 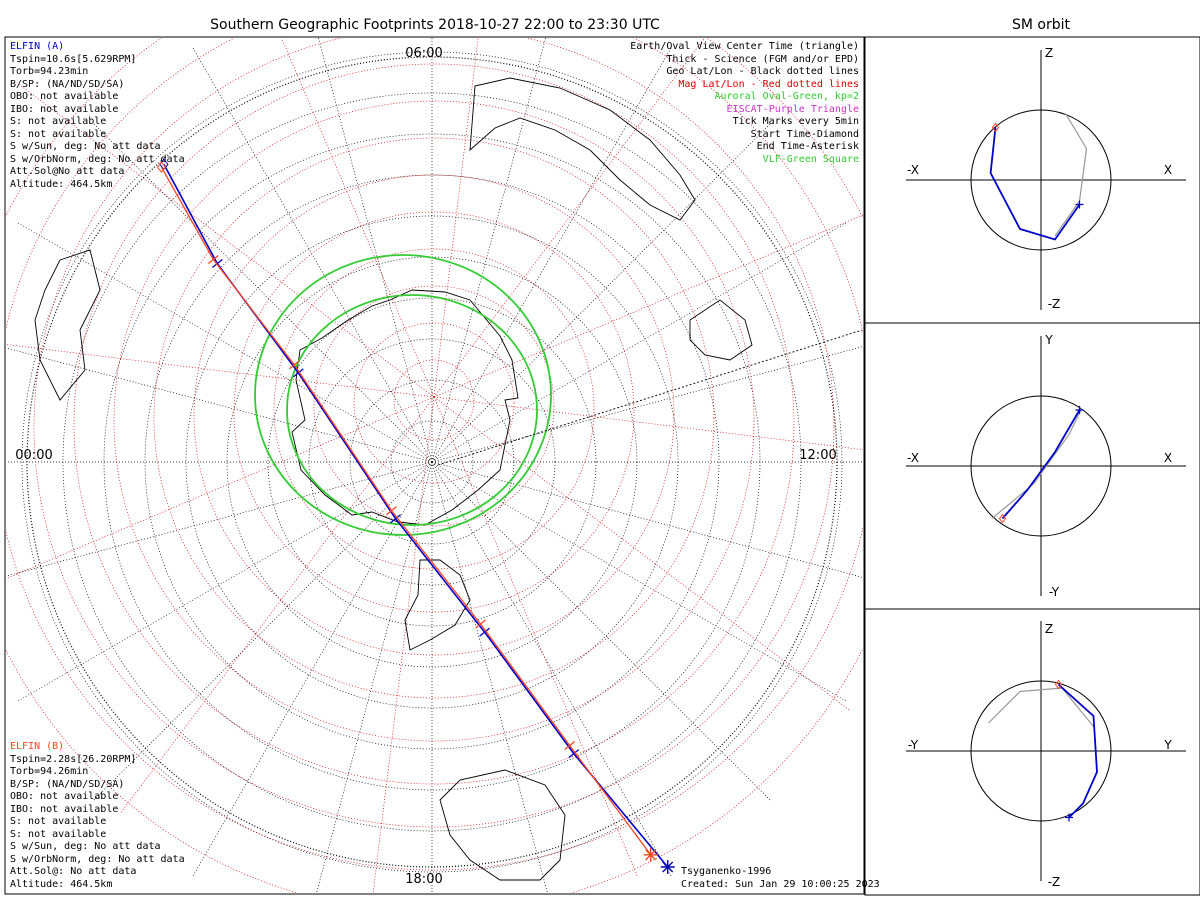 What do you see at coordinates (787, 96) in the screenshot?
I see `legend-entry: Auroral Oval-Green, kp=2` at bounding box center [787, 96].